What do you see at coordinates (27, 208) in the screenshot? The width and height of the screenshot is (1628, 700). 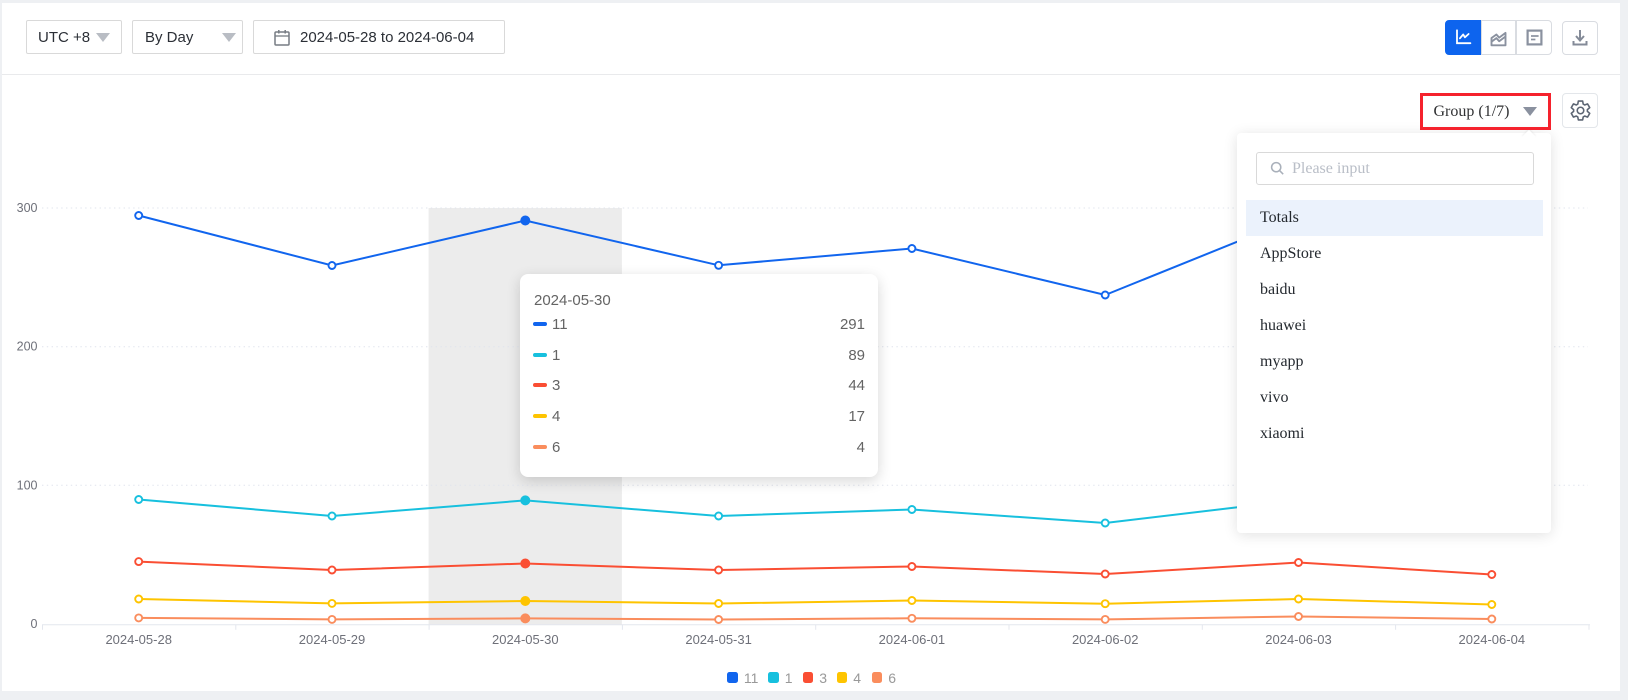 I see `svg-text: 300` at bounding box center [27, 208].